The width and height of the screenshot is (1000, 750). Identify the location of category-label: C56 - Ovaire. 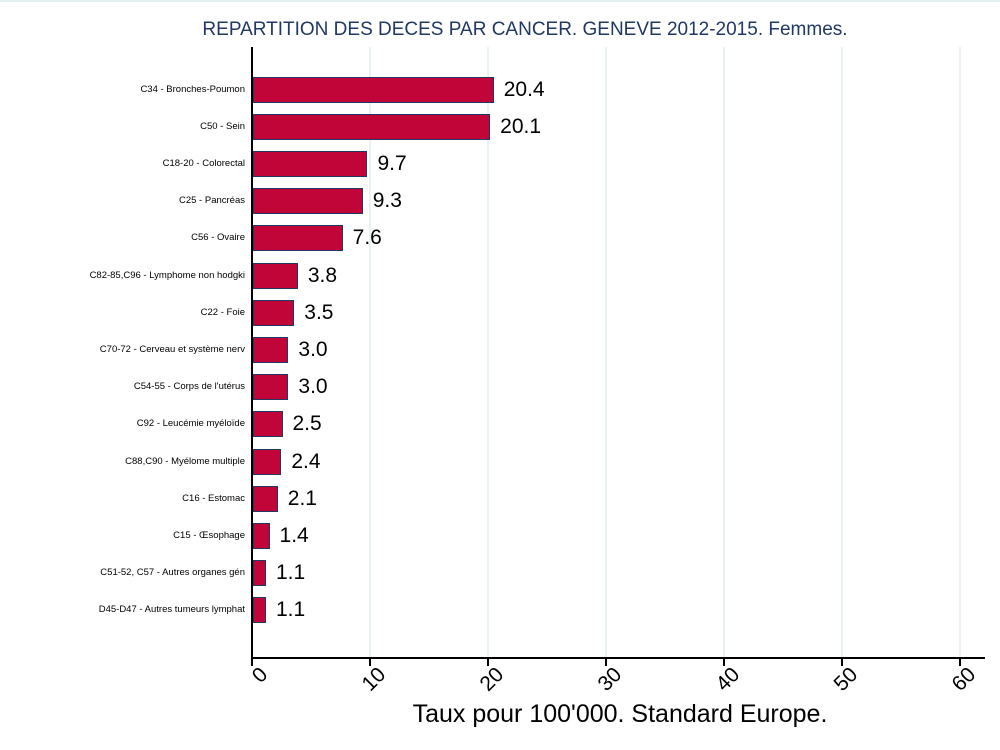
(218, 238).